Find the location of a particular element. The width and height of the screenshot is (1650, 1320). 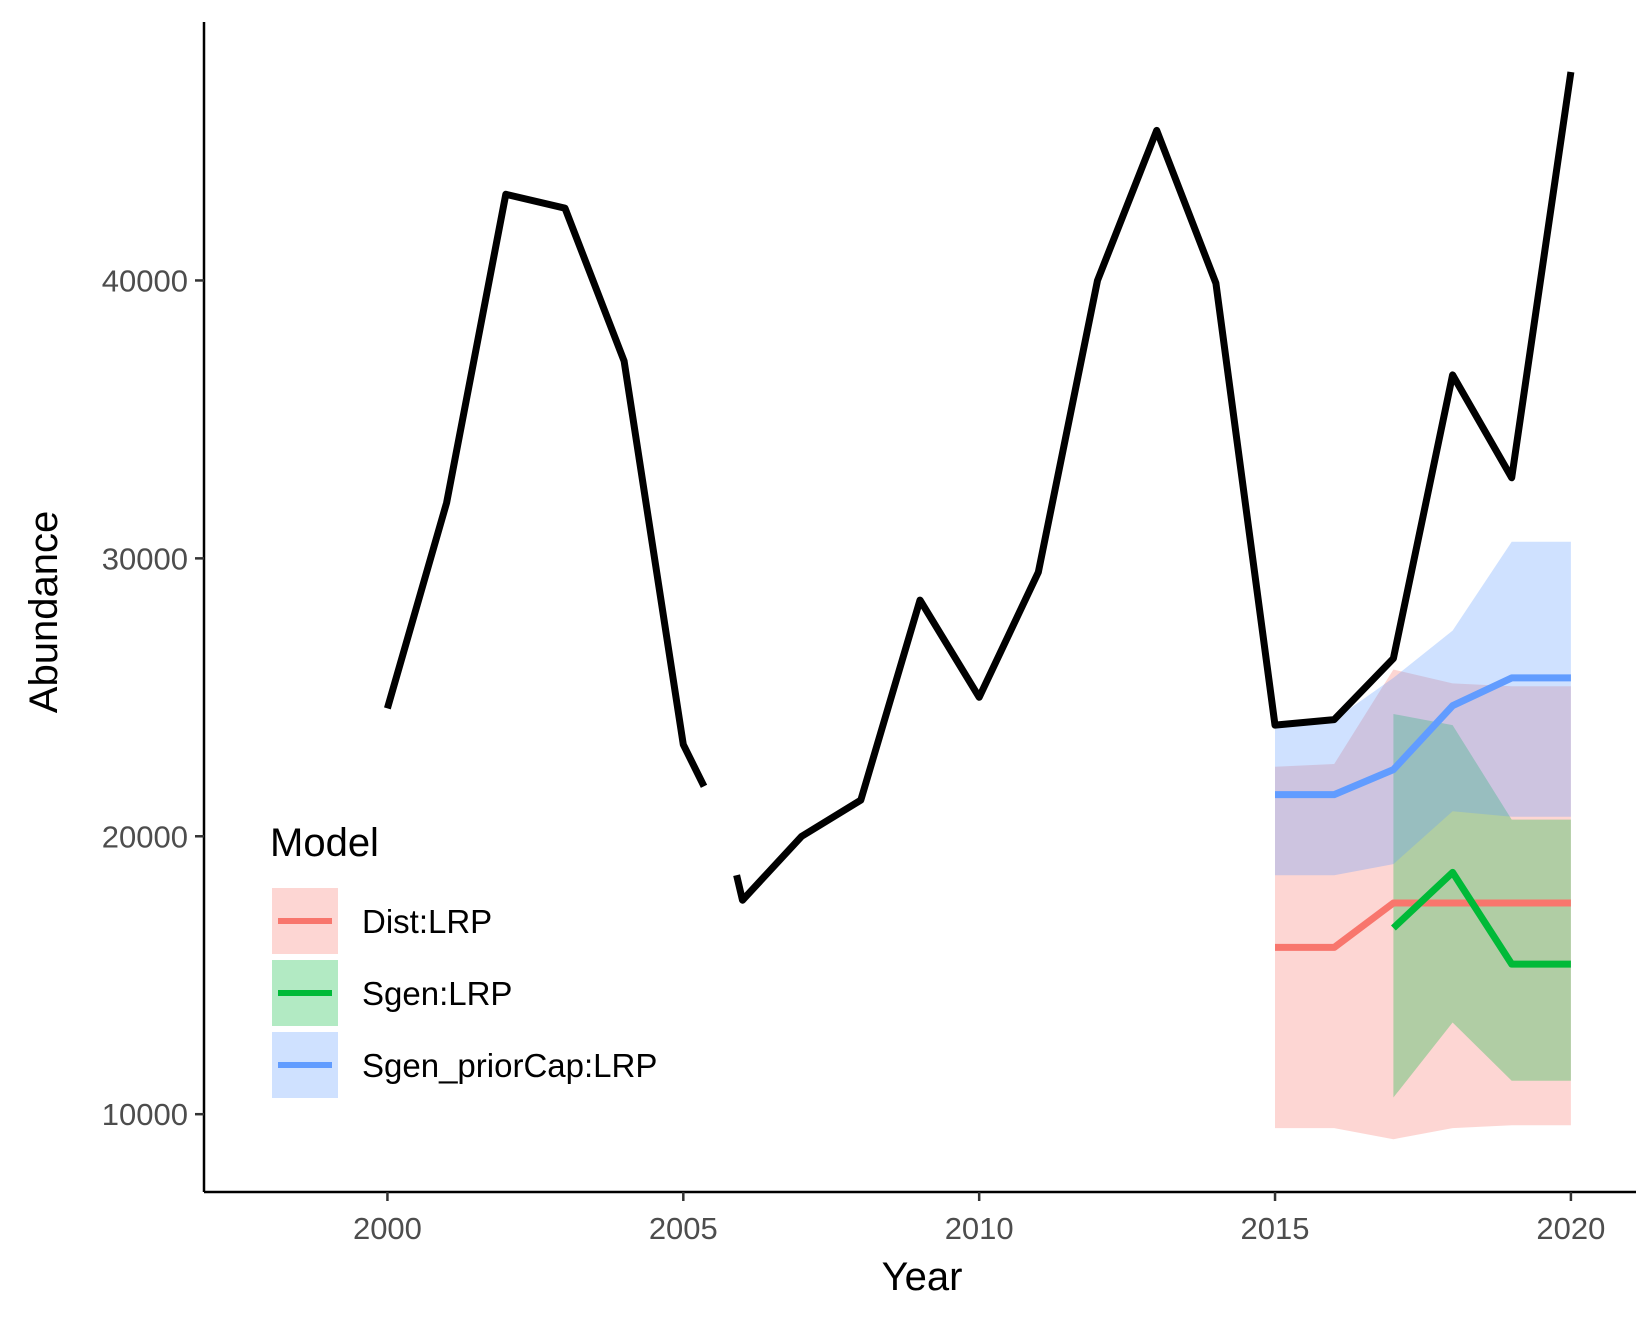

legend-label-sgen: Sgen:LRP is located at coordinates (437, 993).